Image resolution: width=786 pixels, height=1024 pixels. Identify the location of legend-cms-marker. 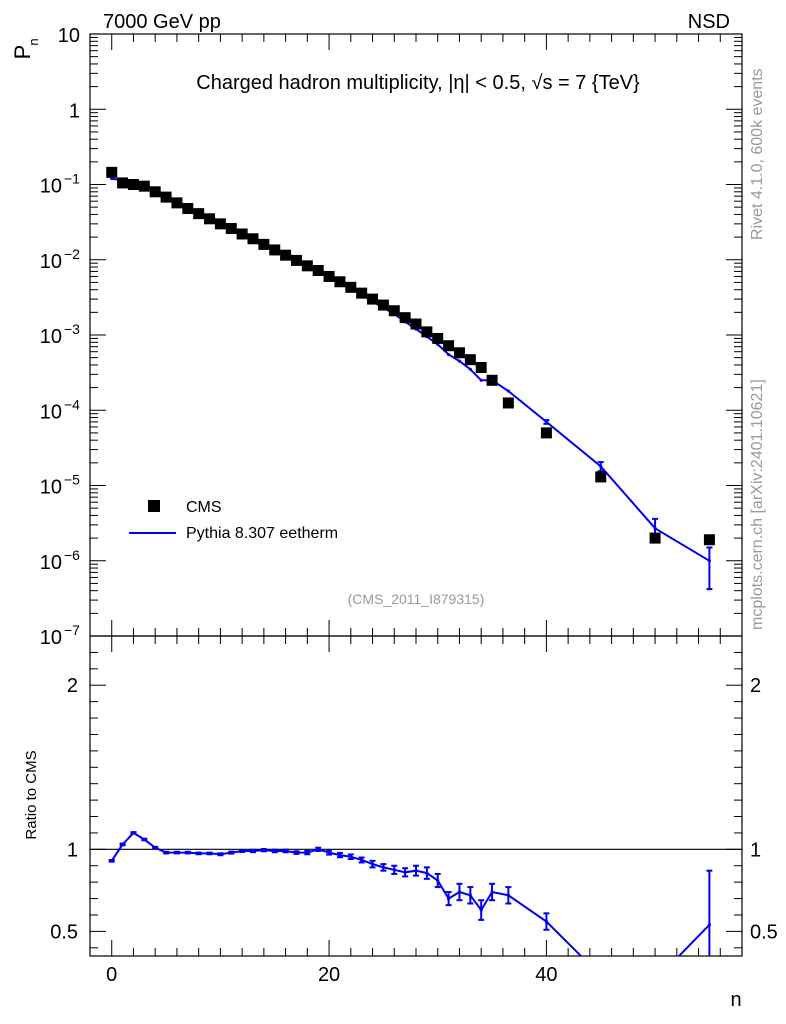
(154, 506).